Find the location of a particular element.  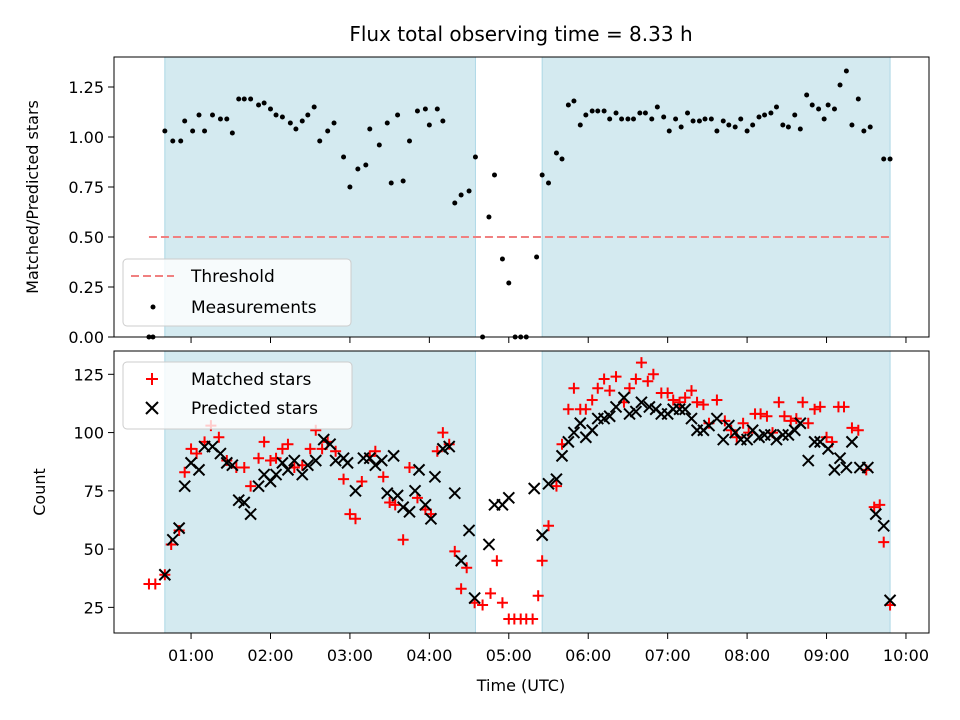

bottom-y-tick-label: 50 is located at coordinates (94, 549).